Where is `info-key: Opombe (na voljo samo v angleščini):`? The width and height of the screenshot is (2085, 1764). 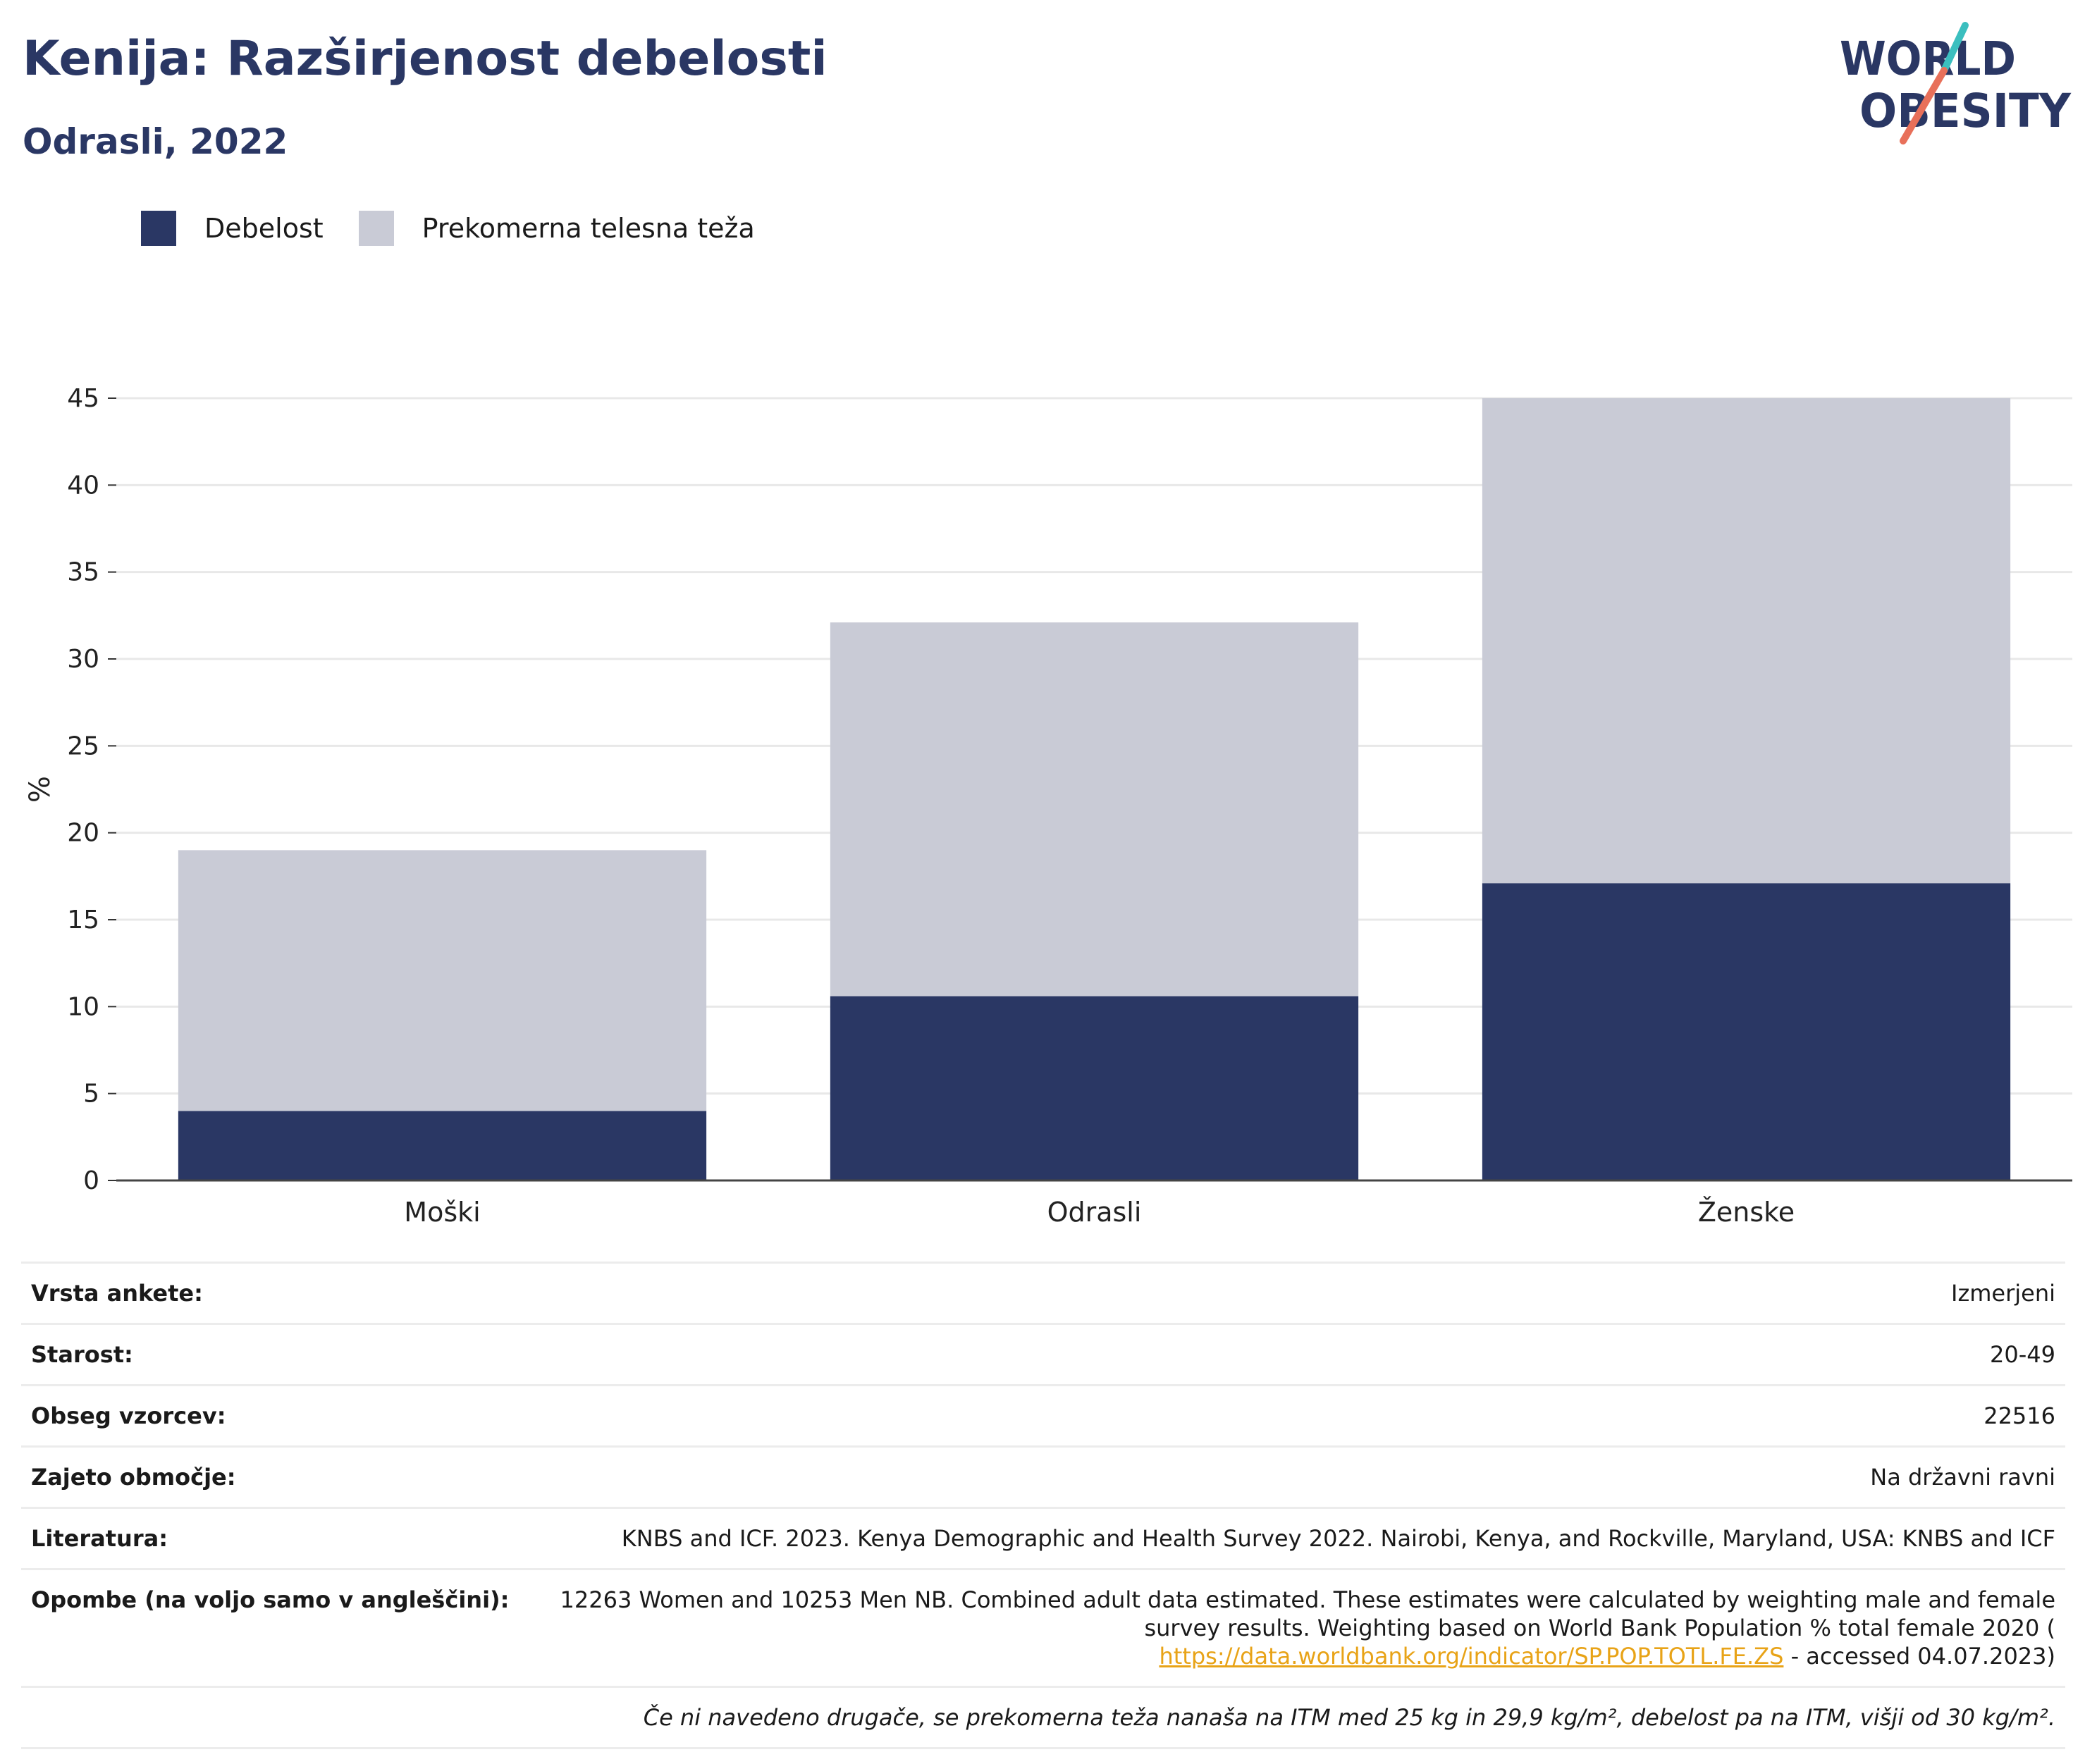
info-key: Opombe (na voljo samo v angleščini): is located at coordinates (284, 1627).